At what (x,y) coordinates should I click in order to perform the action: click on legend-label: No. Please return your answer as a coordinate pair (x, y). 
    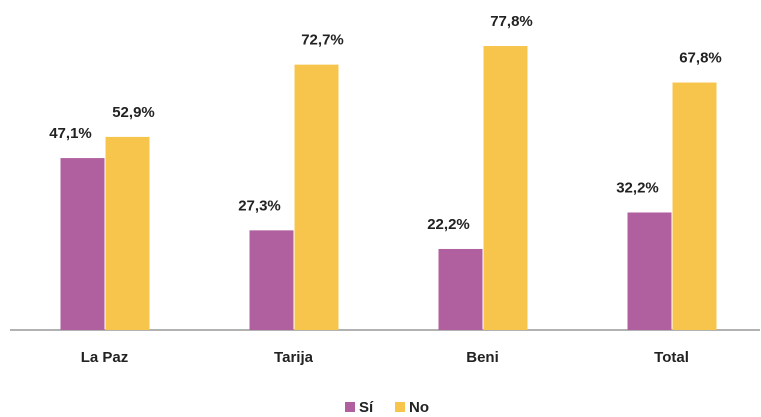
    Looking at the image, I should click on (419, 407).